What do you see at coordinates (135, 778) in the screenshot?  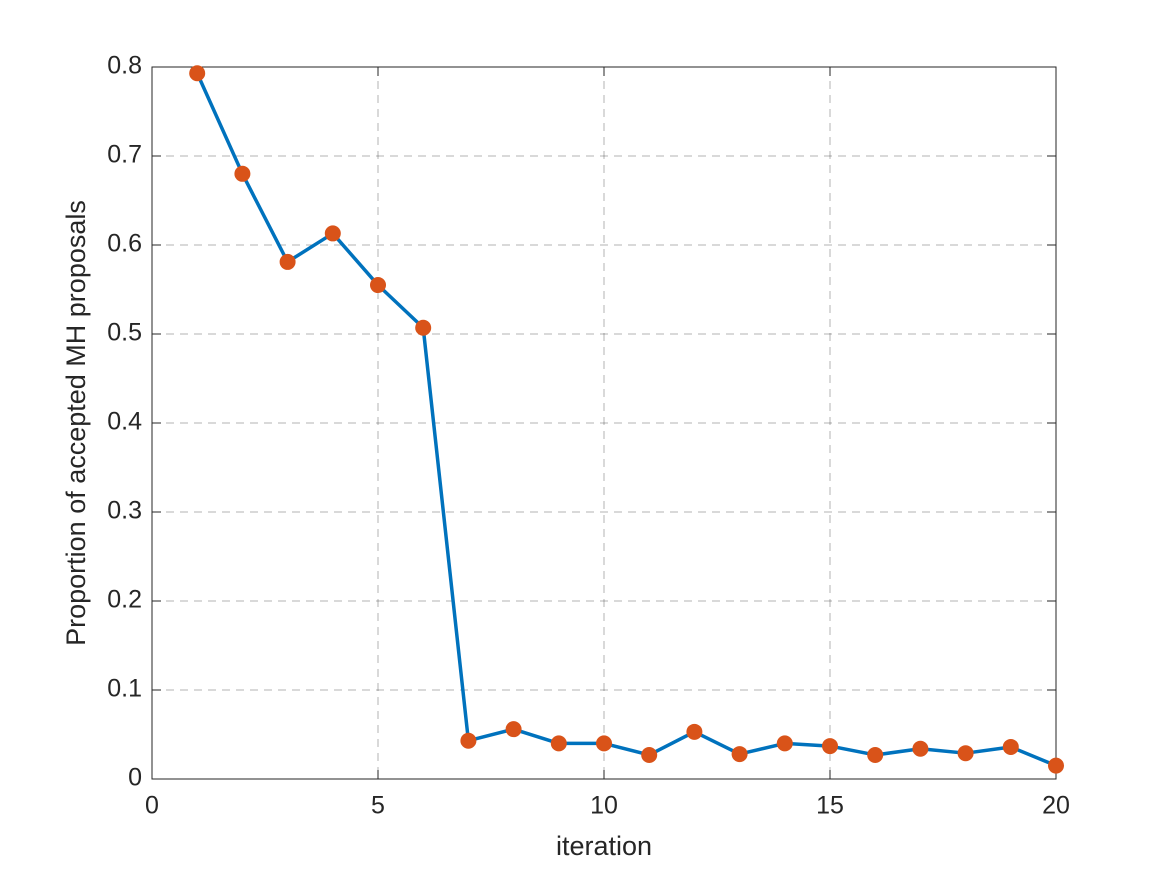 I see `y-tick-label: 0` at bounding box center [135, 778].